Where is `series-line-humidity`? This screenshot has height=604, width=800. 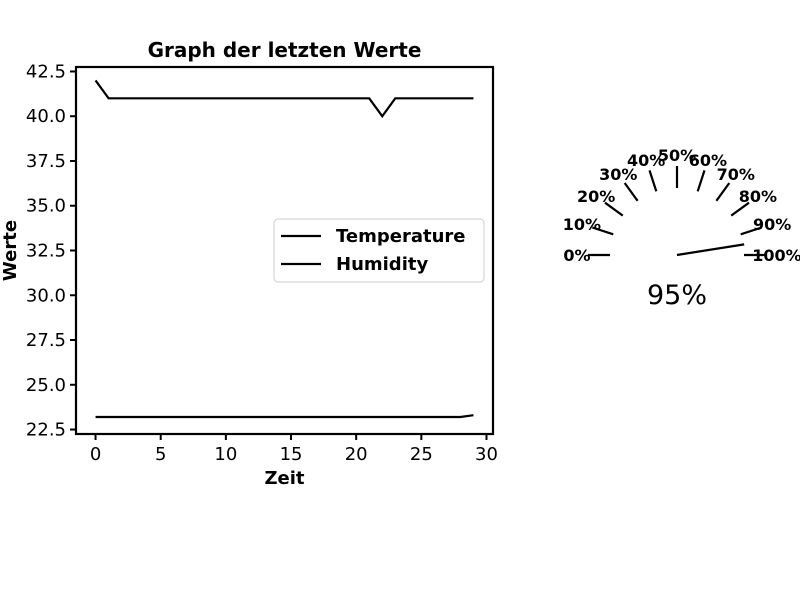
series-line-humidity is located at coordinates (284, 99).